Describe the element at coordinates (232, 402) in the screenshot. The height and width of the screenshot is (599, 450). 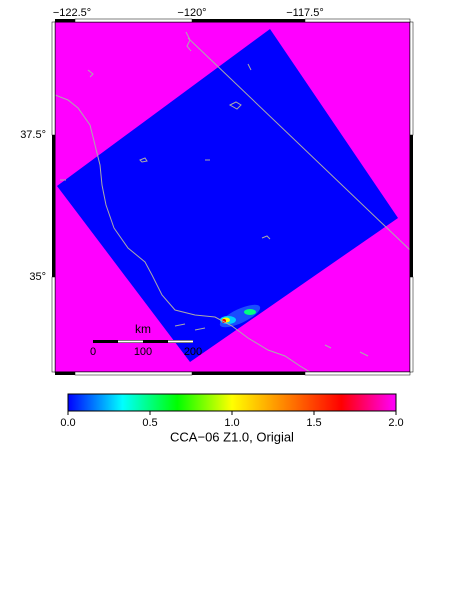
I see `colorbar-ramp` at that location.